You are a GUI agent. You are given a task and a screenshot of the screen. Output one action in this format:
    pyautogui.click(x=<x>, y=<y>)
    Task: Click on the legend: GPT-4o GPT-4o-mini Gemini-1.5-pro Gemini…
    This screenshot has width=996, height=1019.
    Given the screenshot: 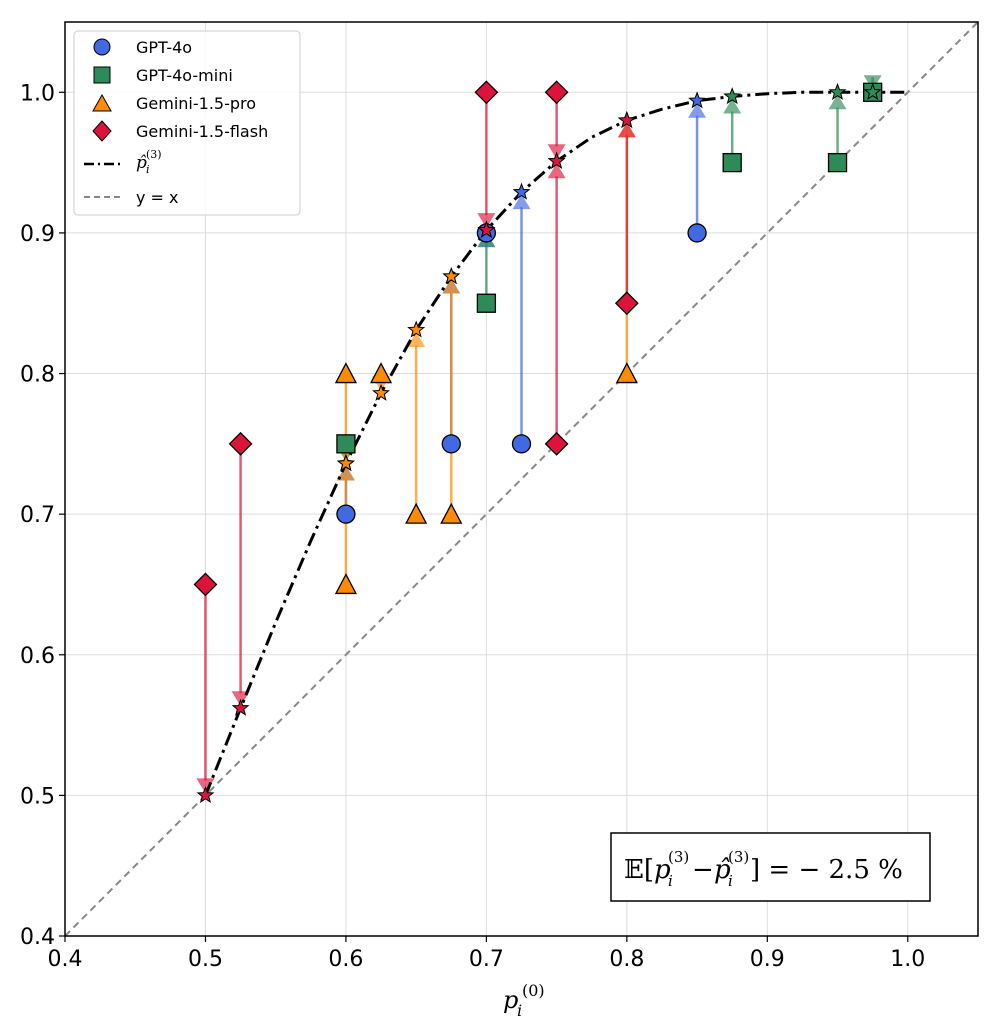 What is the action you would take?
    pyautogui.click(x=187, y=123)
    